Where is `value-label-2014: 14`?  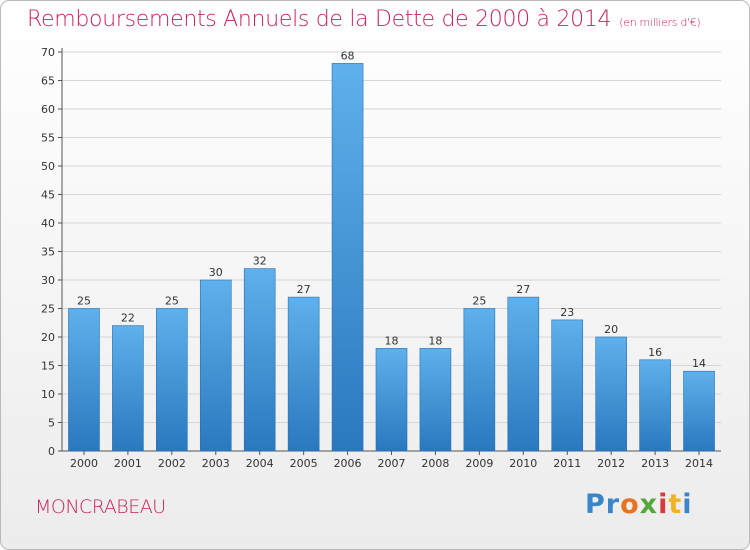
value-label-2014: 14 is located at coordinates (699, 363).